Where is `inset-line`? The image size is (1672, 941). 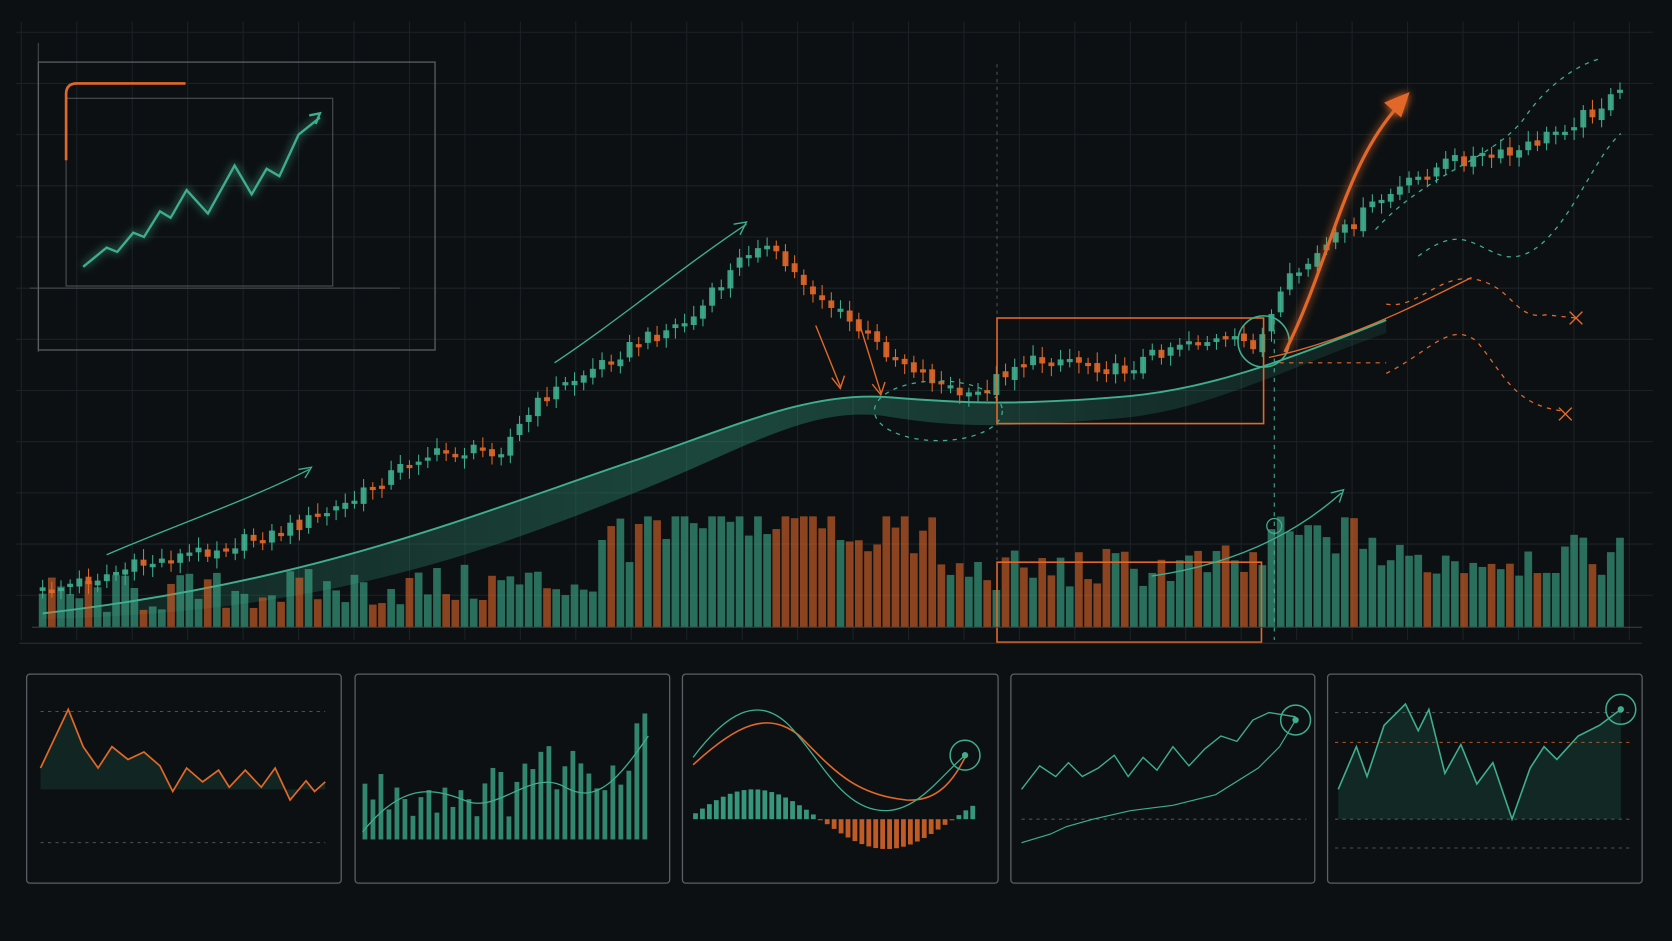
inset-line is located at coordinates (201, 192).